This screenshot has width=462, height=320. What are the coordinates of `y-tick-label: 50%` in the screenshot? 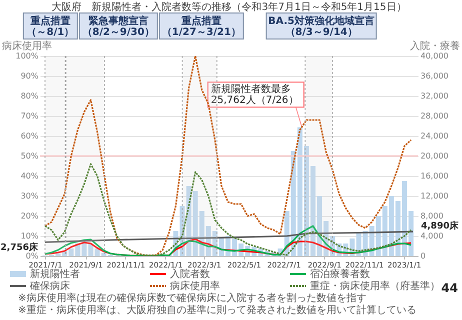 It's located at (29, 156).